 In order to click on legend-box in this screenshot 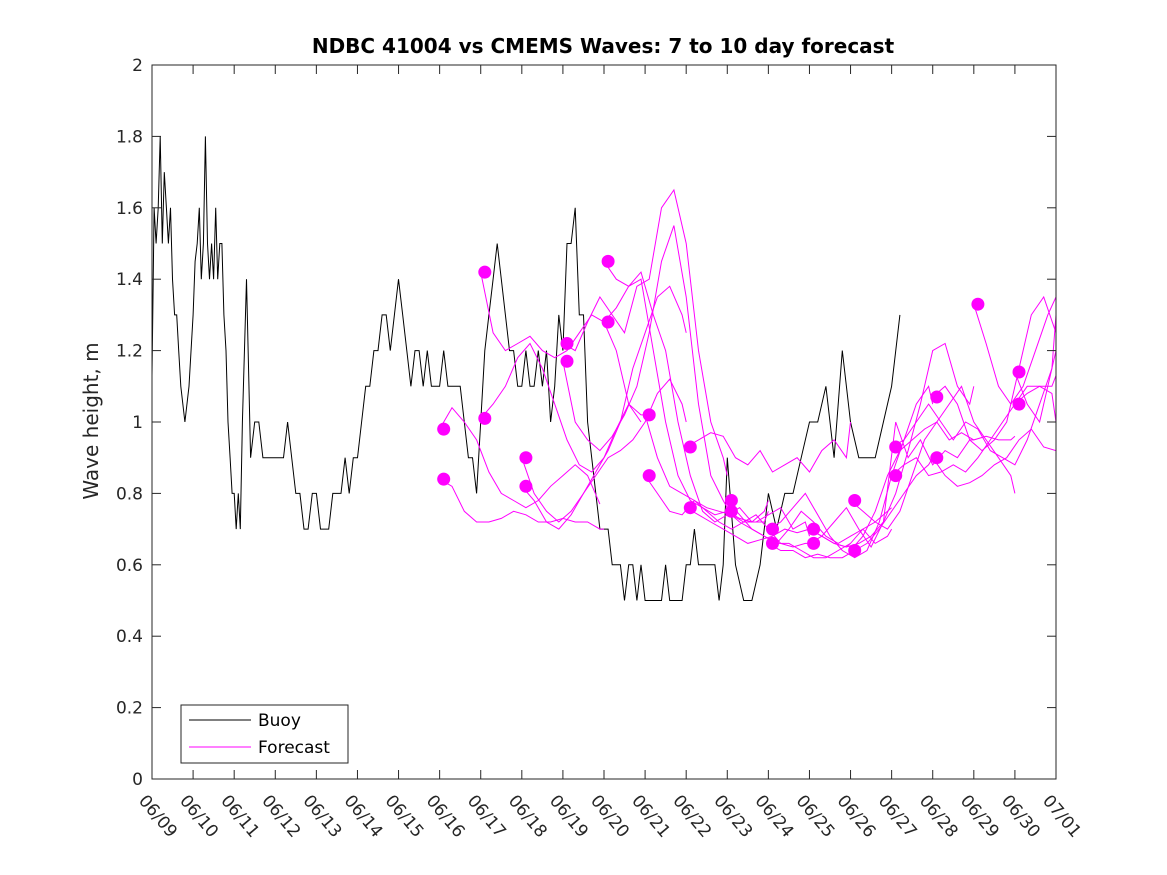, I will do `click(264, 734)`.